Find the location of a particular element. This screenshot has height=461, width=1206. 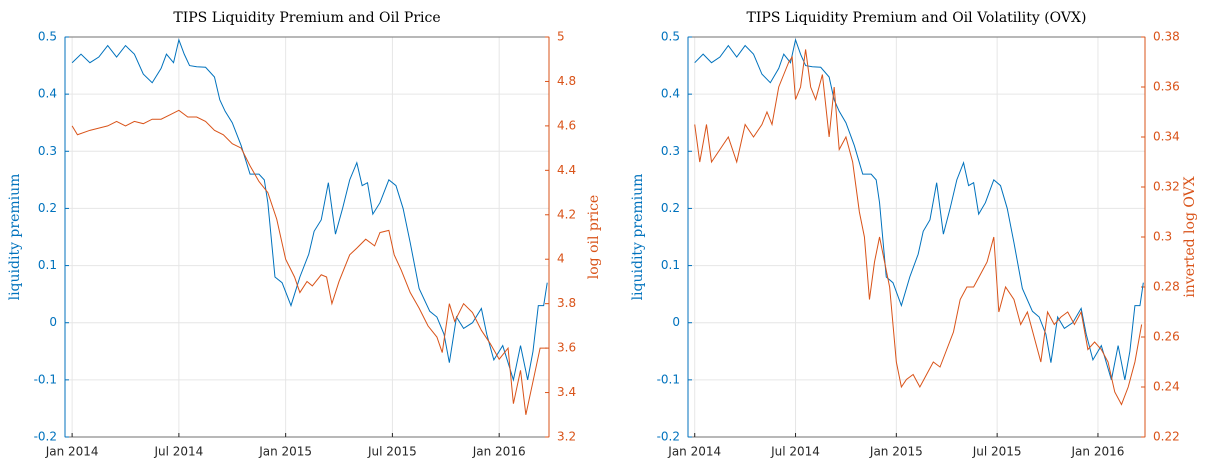

y2-tick-label: 4.4 is located at coordinates (566, 170).